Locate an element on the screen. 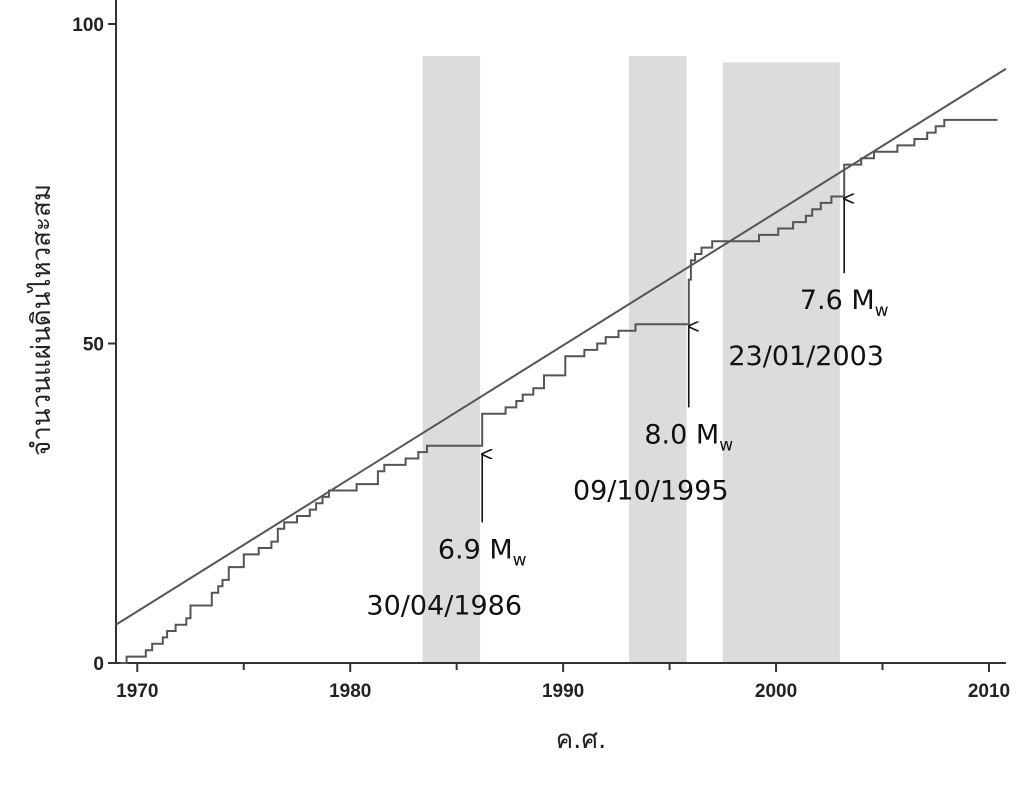 The width and height of the screenshot is (1024, 797). y-axis-title: จำนวนแผ่นดินไหวสะสม is located at coordinates (41, 320).